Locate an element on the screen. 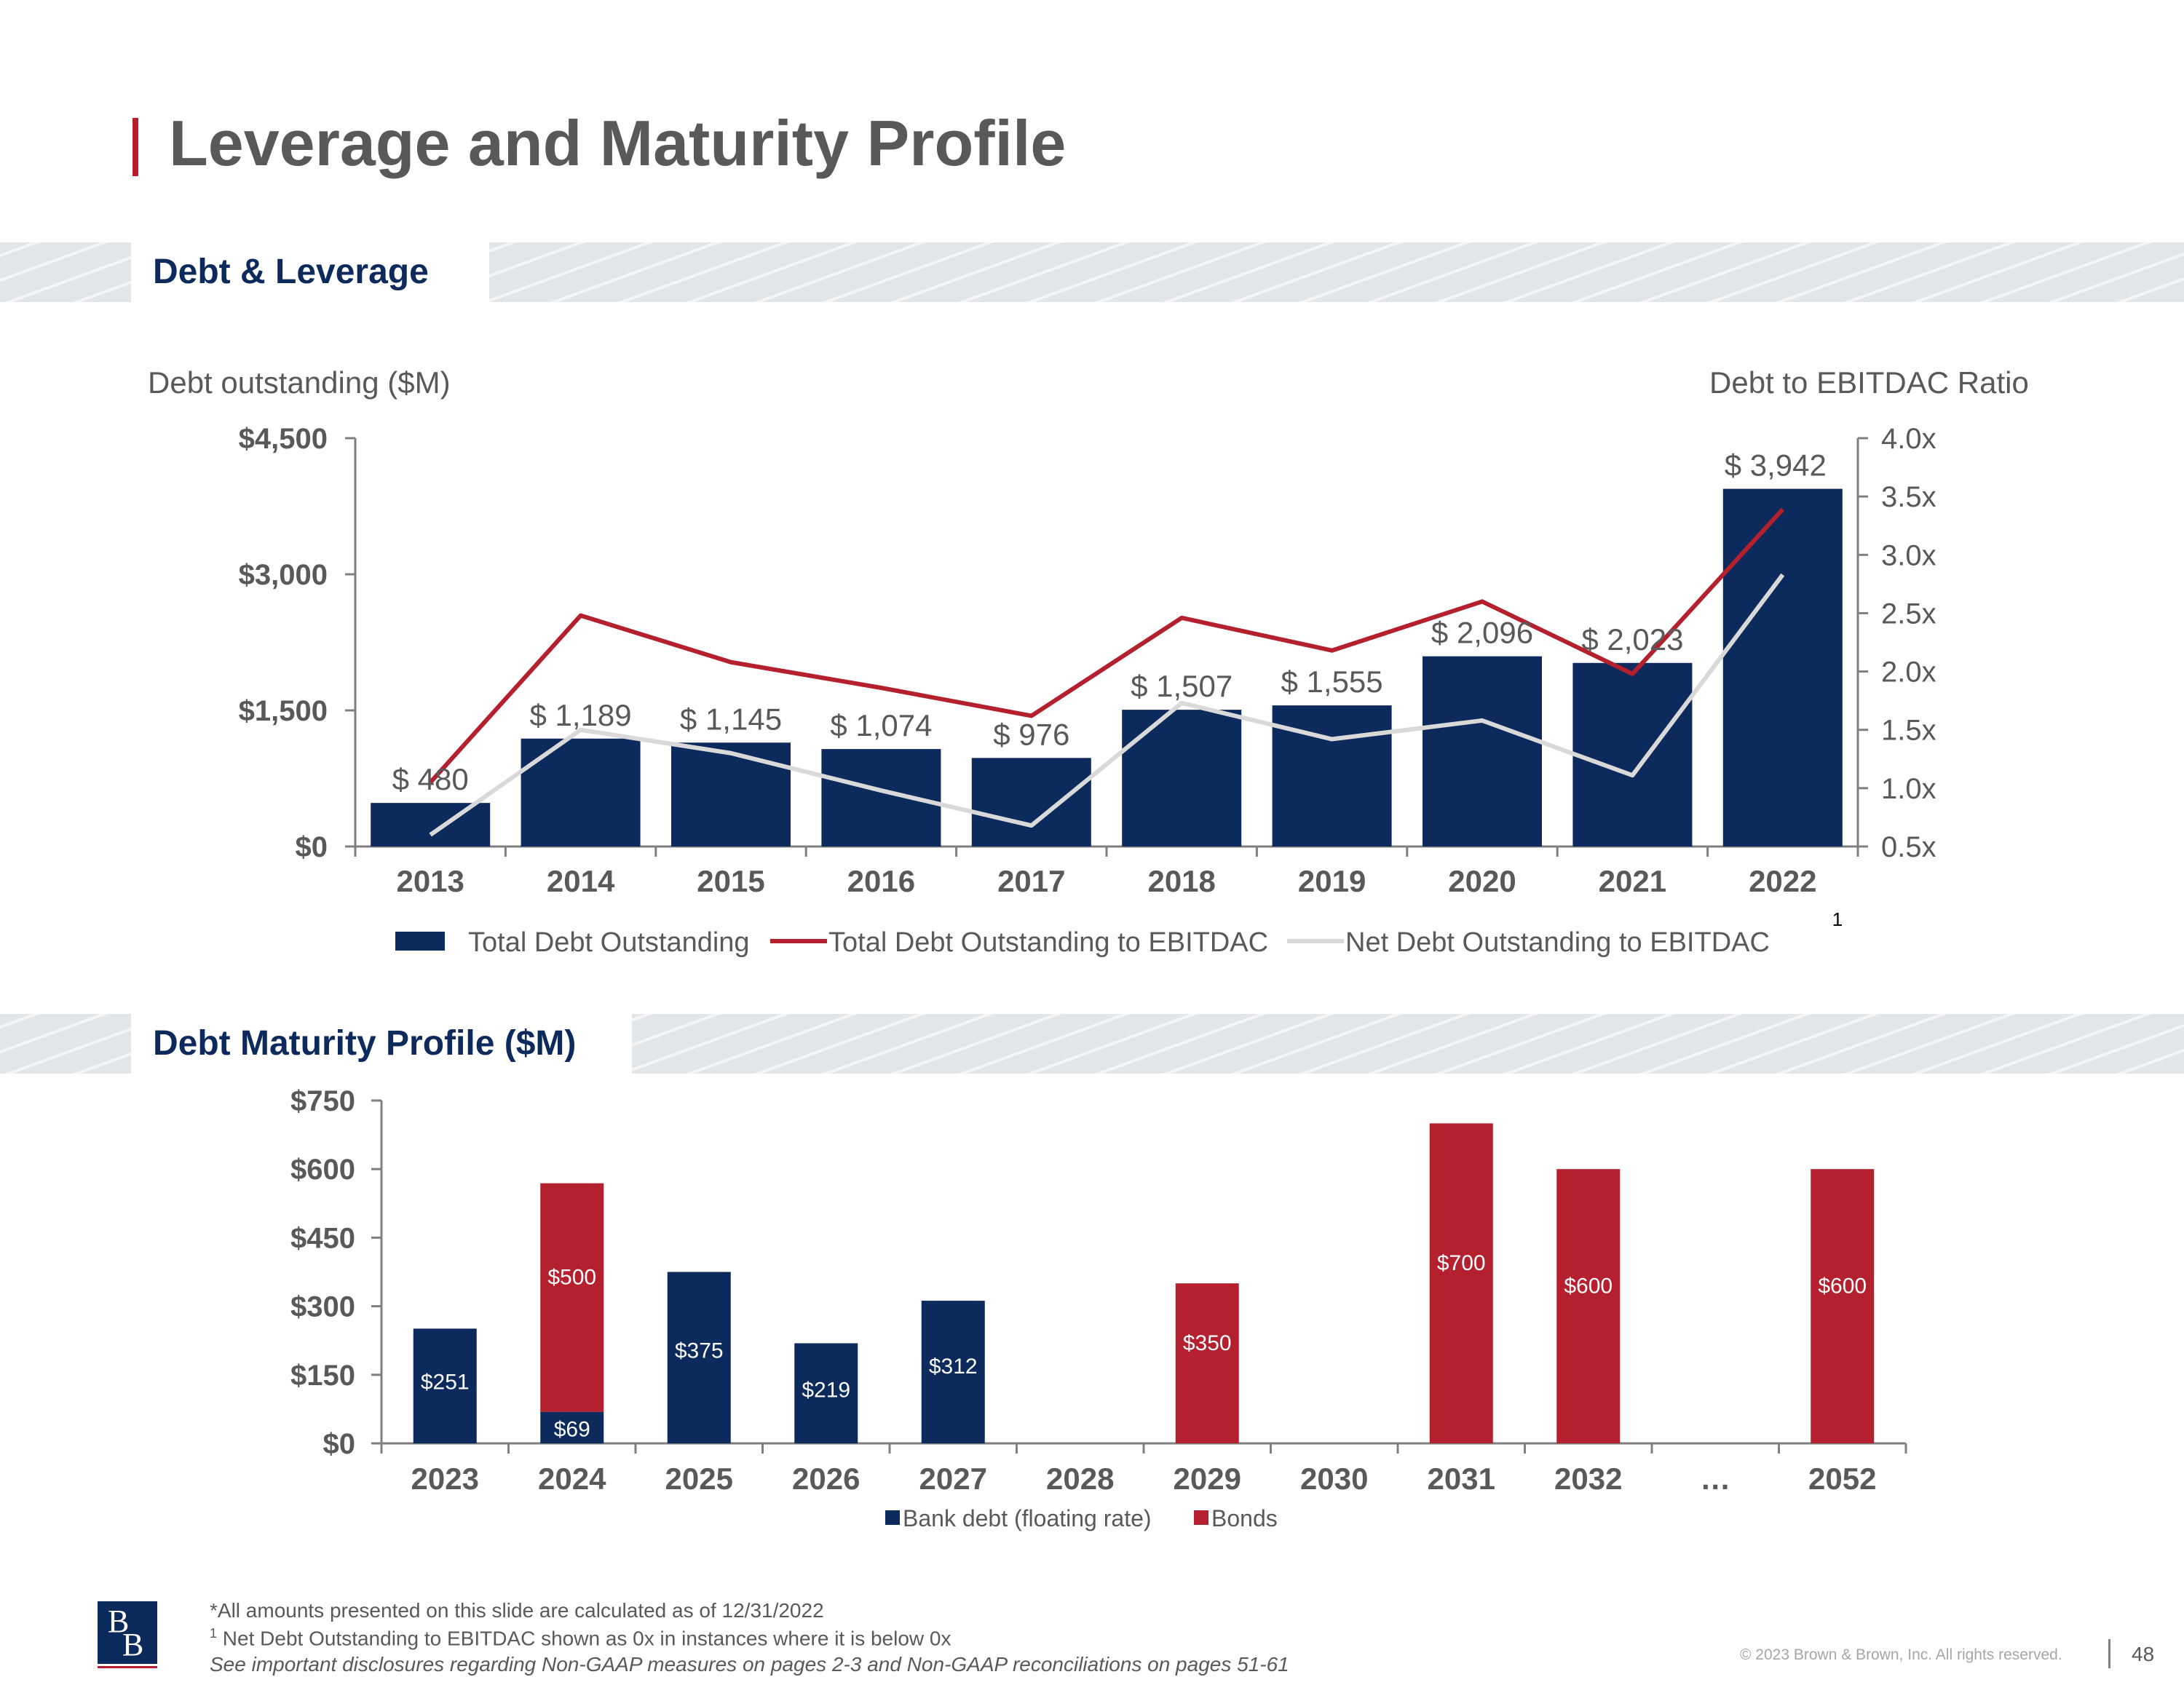 This screenshot has height=1685, width=2184. page-title: Leverage and Maturity Profile is located at coordinates (618, 143).